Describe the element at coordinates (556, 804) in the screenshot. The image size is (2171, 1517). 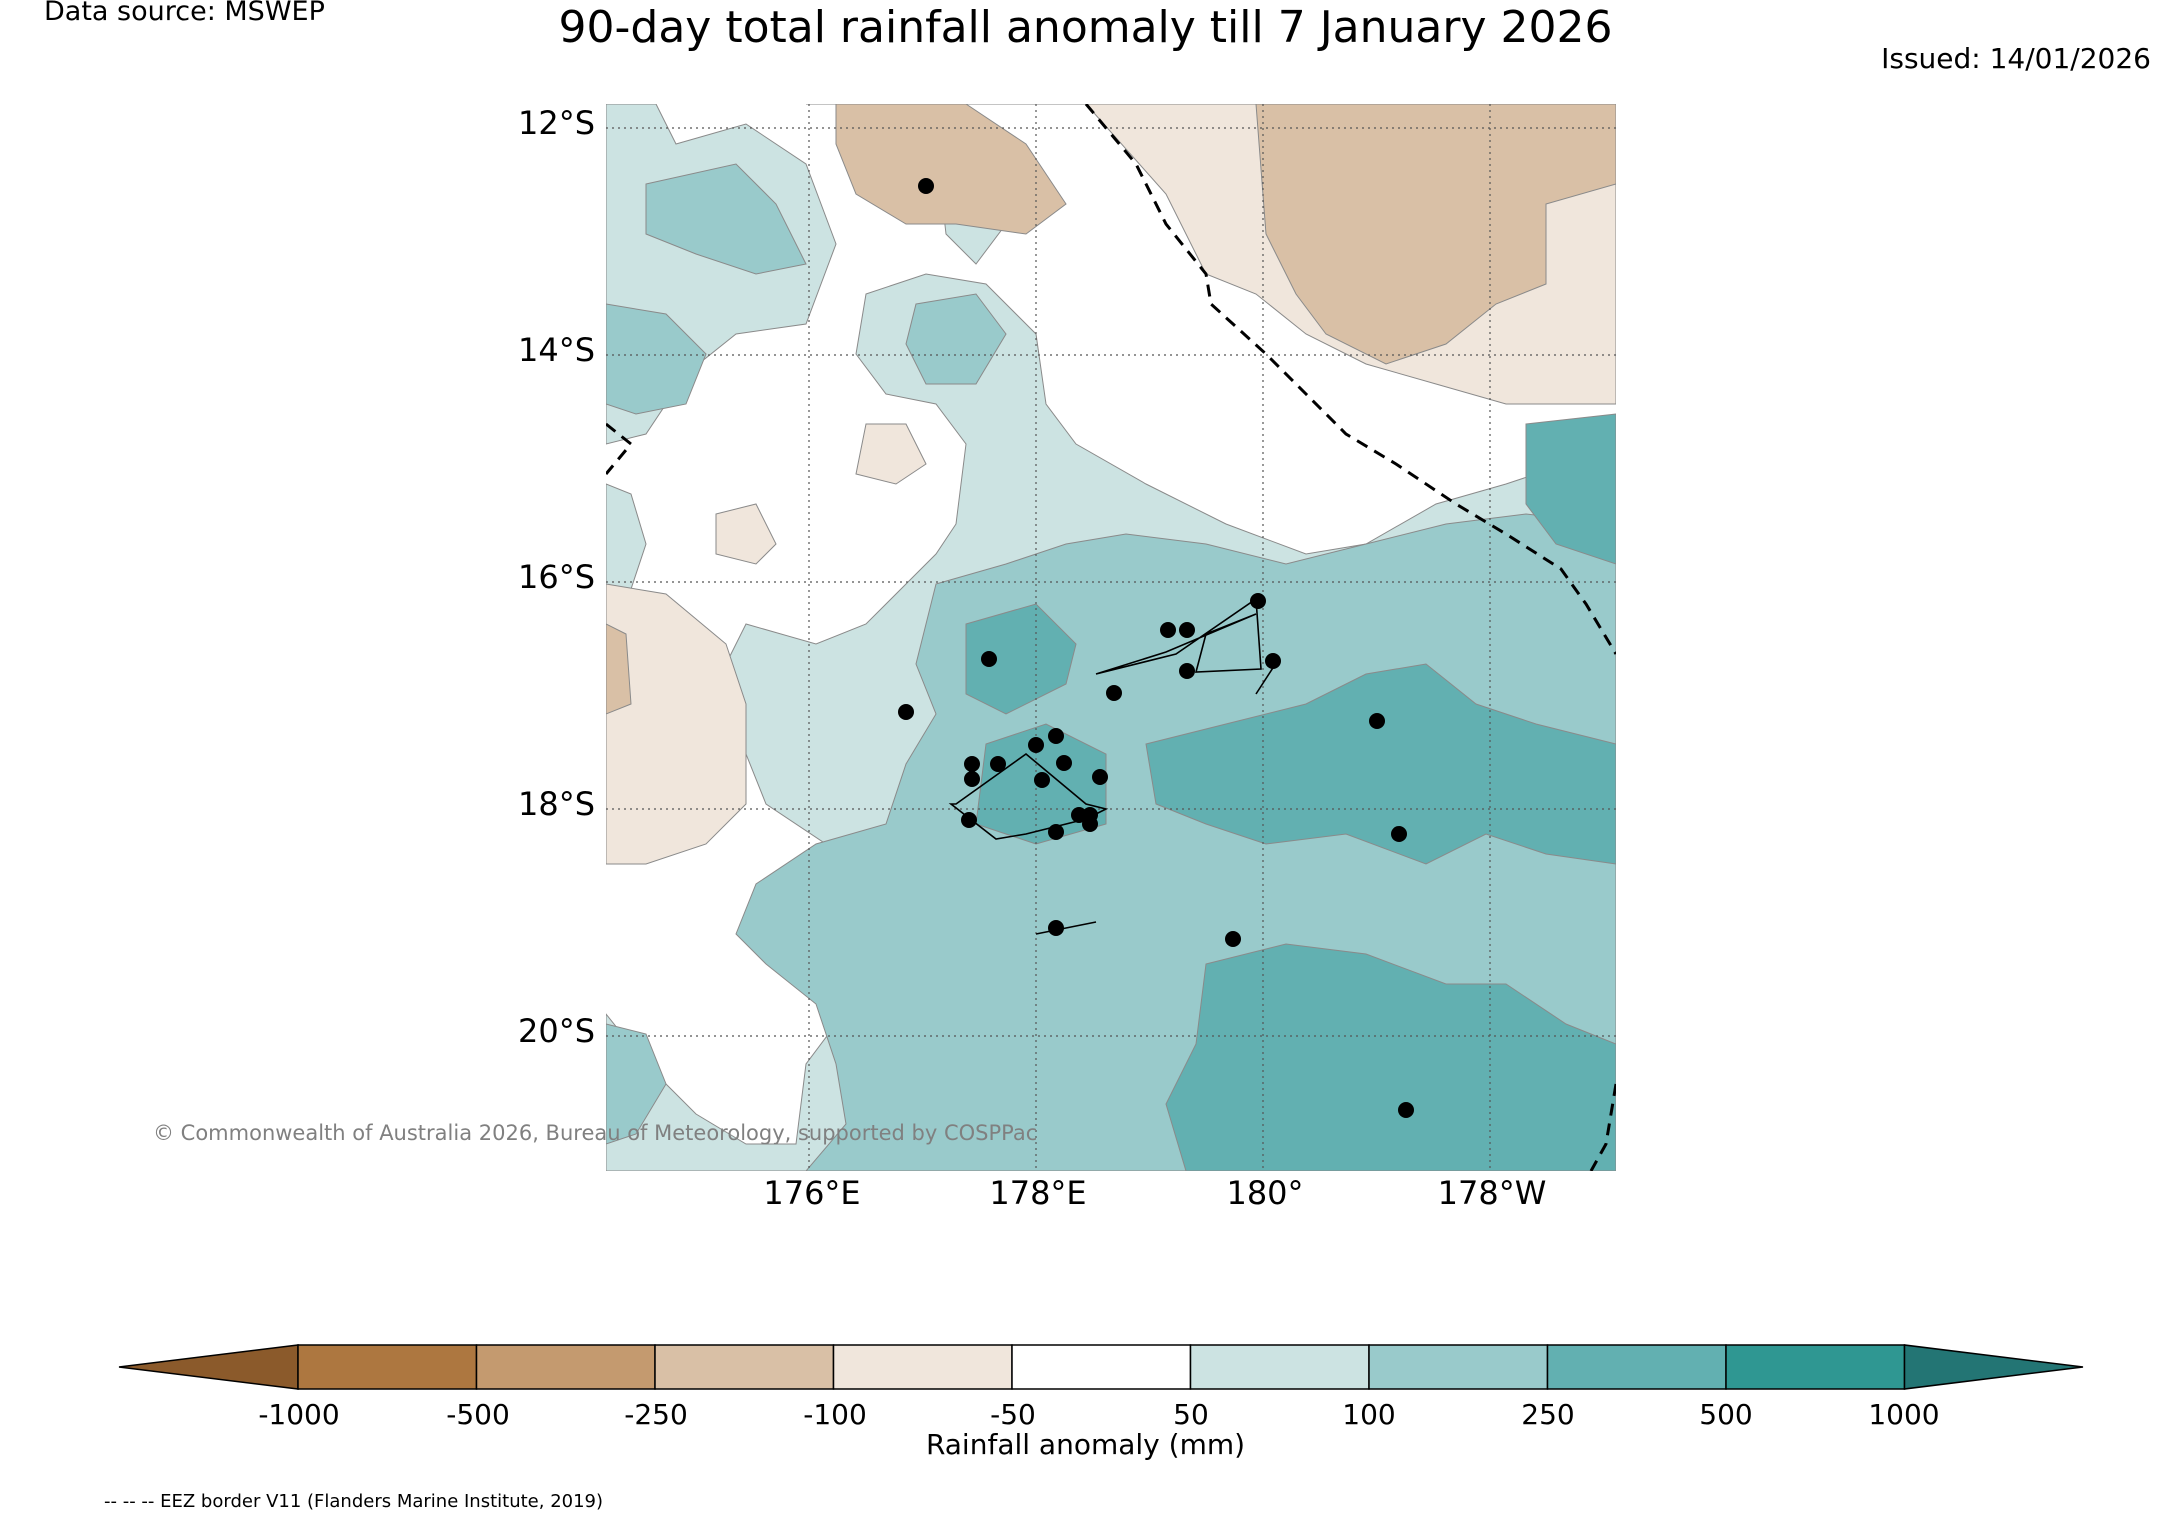
I see `lat-label-18s: 18°S` at that location.